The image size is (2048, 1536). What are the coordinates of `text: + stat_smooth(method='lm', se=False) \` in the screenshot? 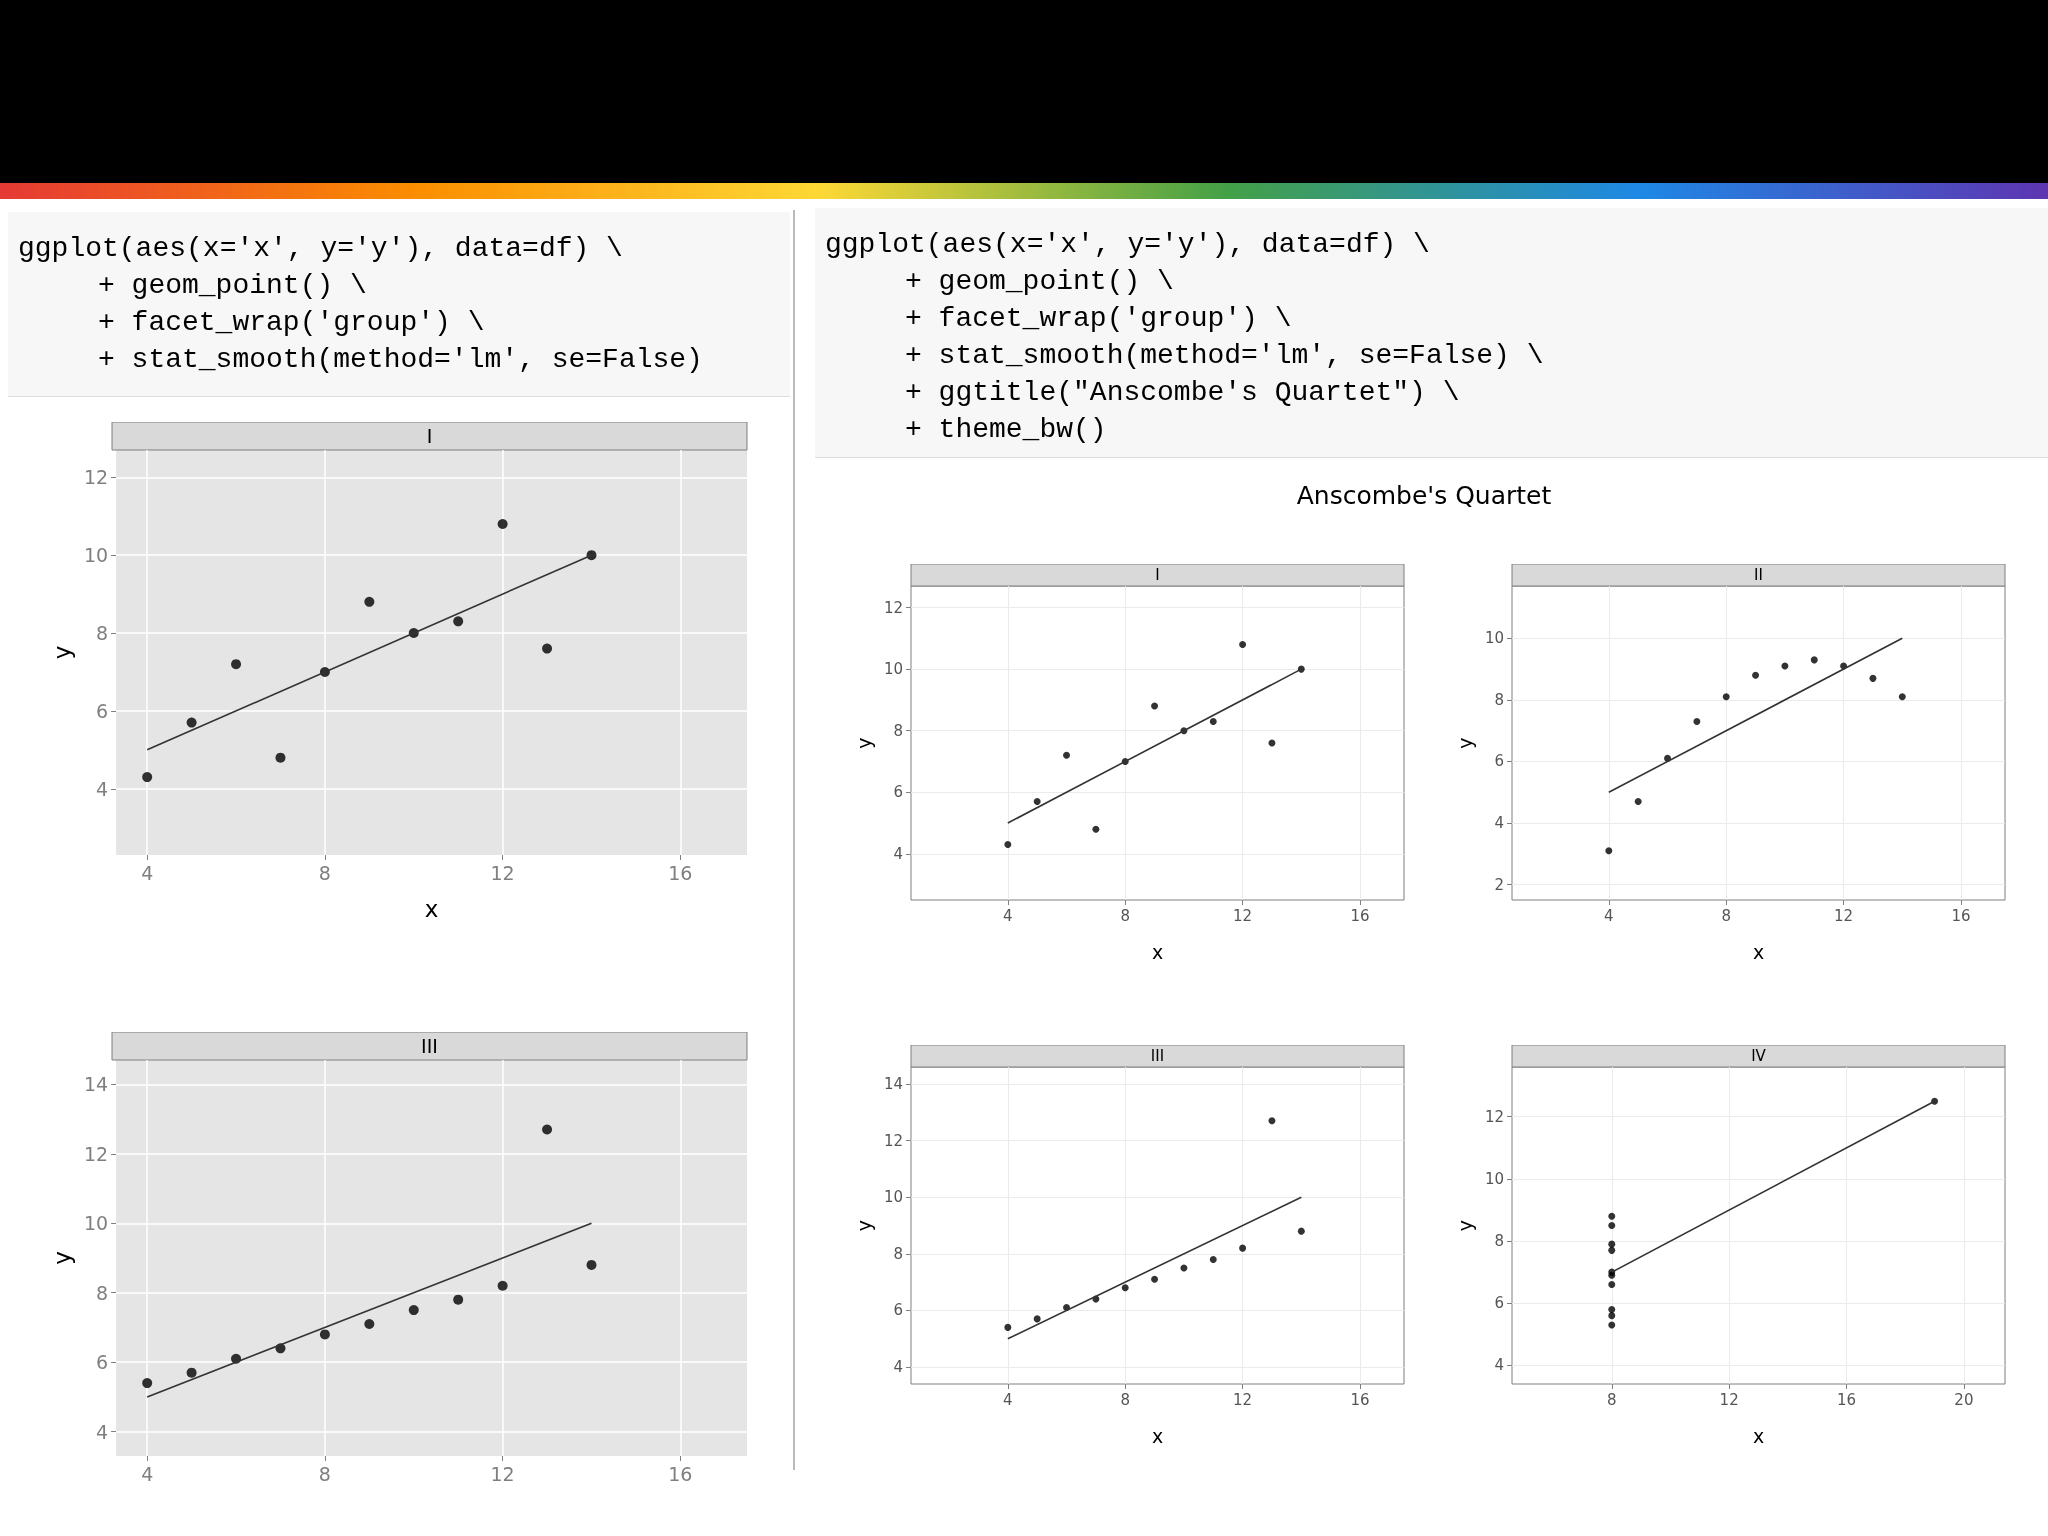 It's located at (1224, 356).